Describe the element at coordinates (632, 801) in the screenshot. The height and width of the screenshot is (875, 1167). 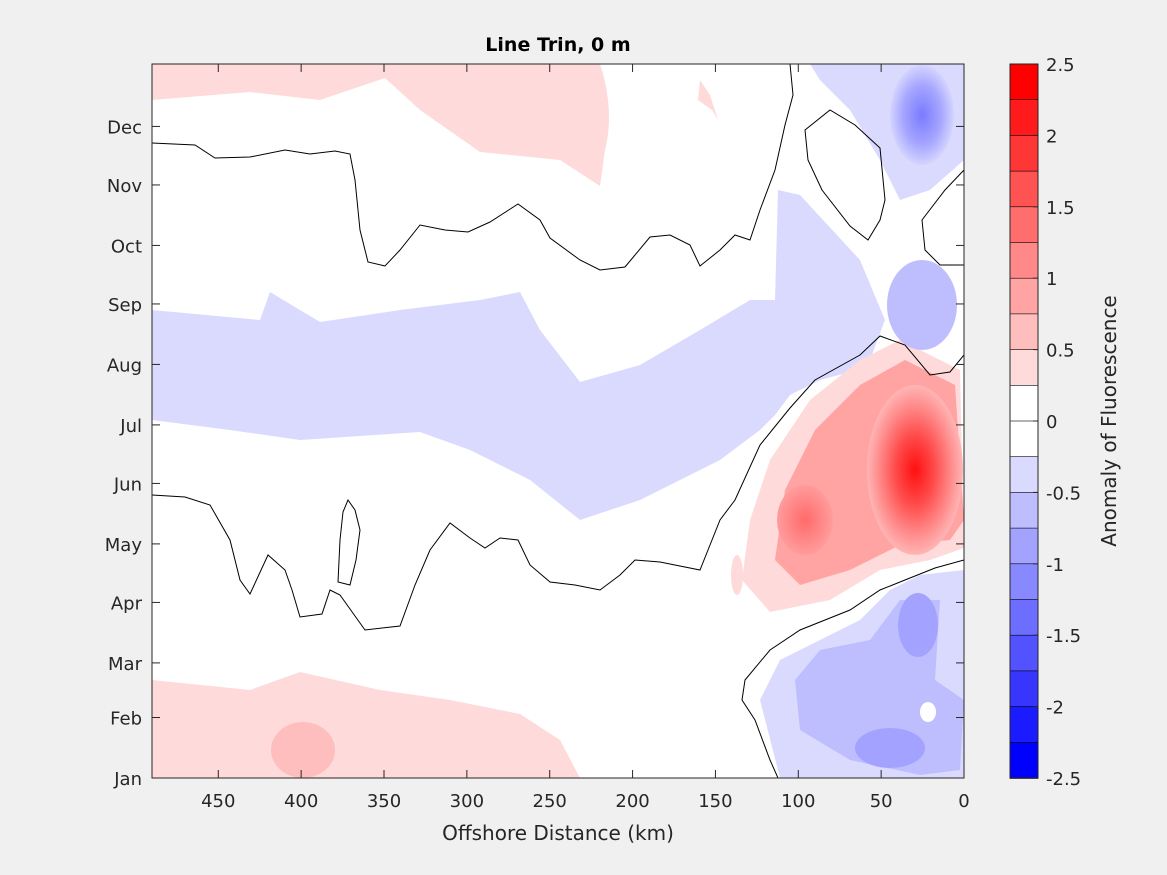
I see `x-tick-label: 200` at that location.